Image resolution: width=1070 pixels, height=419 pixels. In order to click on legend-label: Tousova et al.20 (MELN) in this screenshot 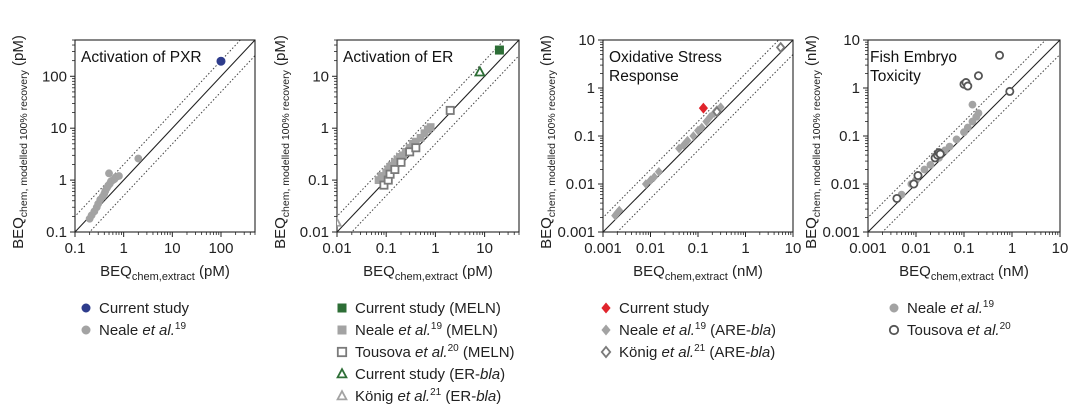, I will do `click(435, 352)`.